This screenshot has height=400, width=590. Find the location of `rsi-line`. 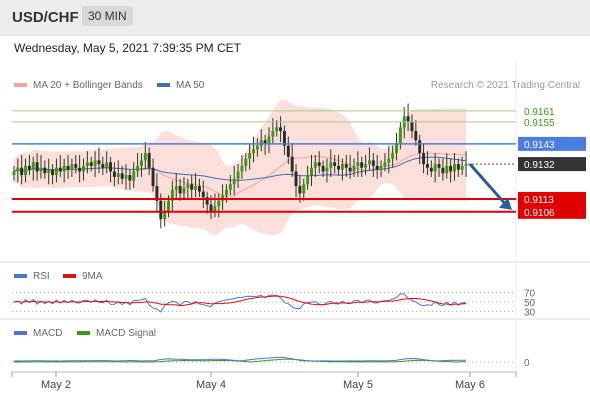

rsi-line is located at coordinates (240, 303).